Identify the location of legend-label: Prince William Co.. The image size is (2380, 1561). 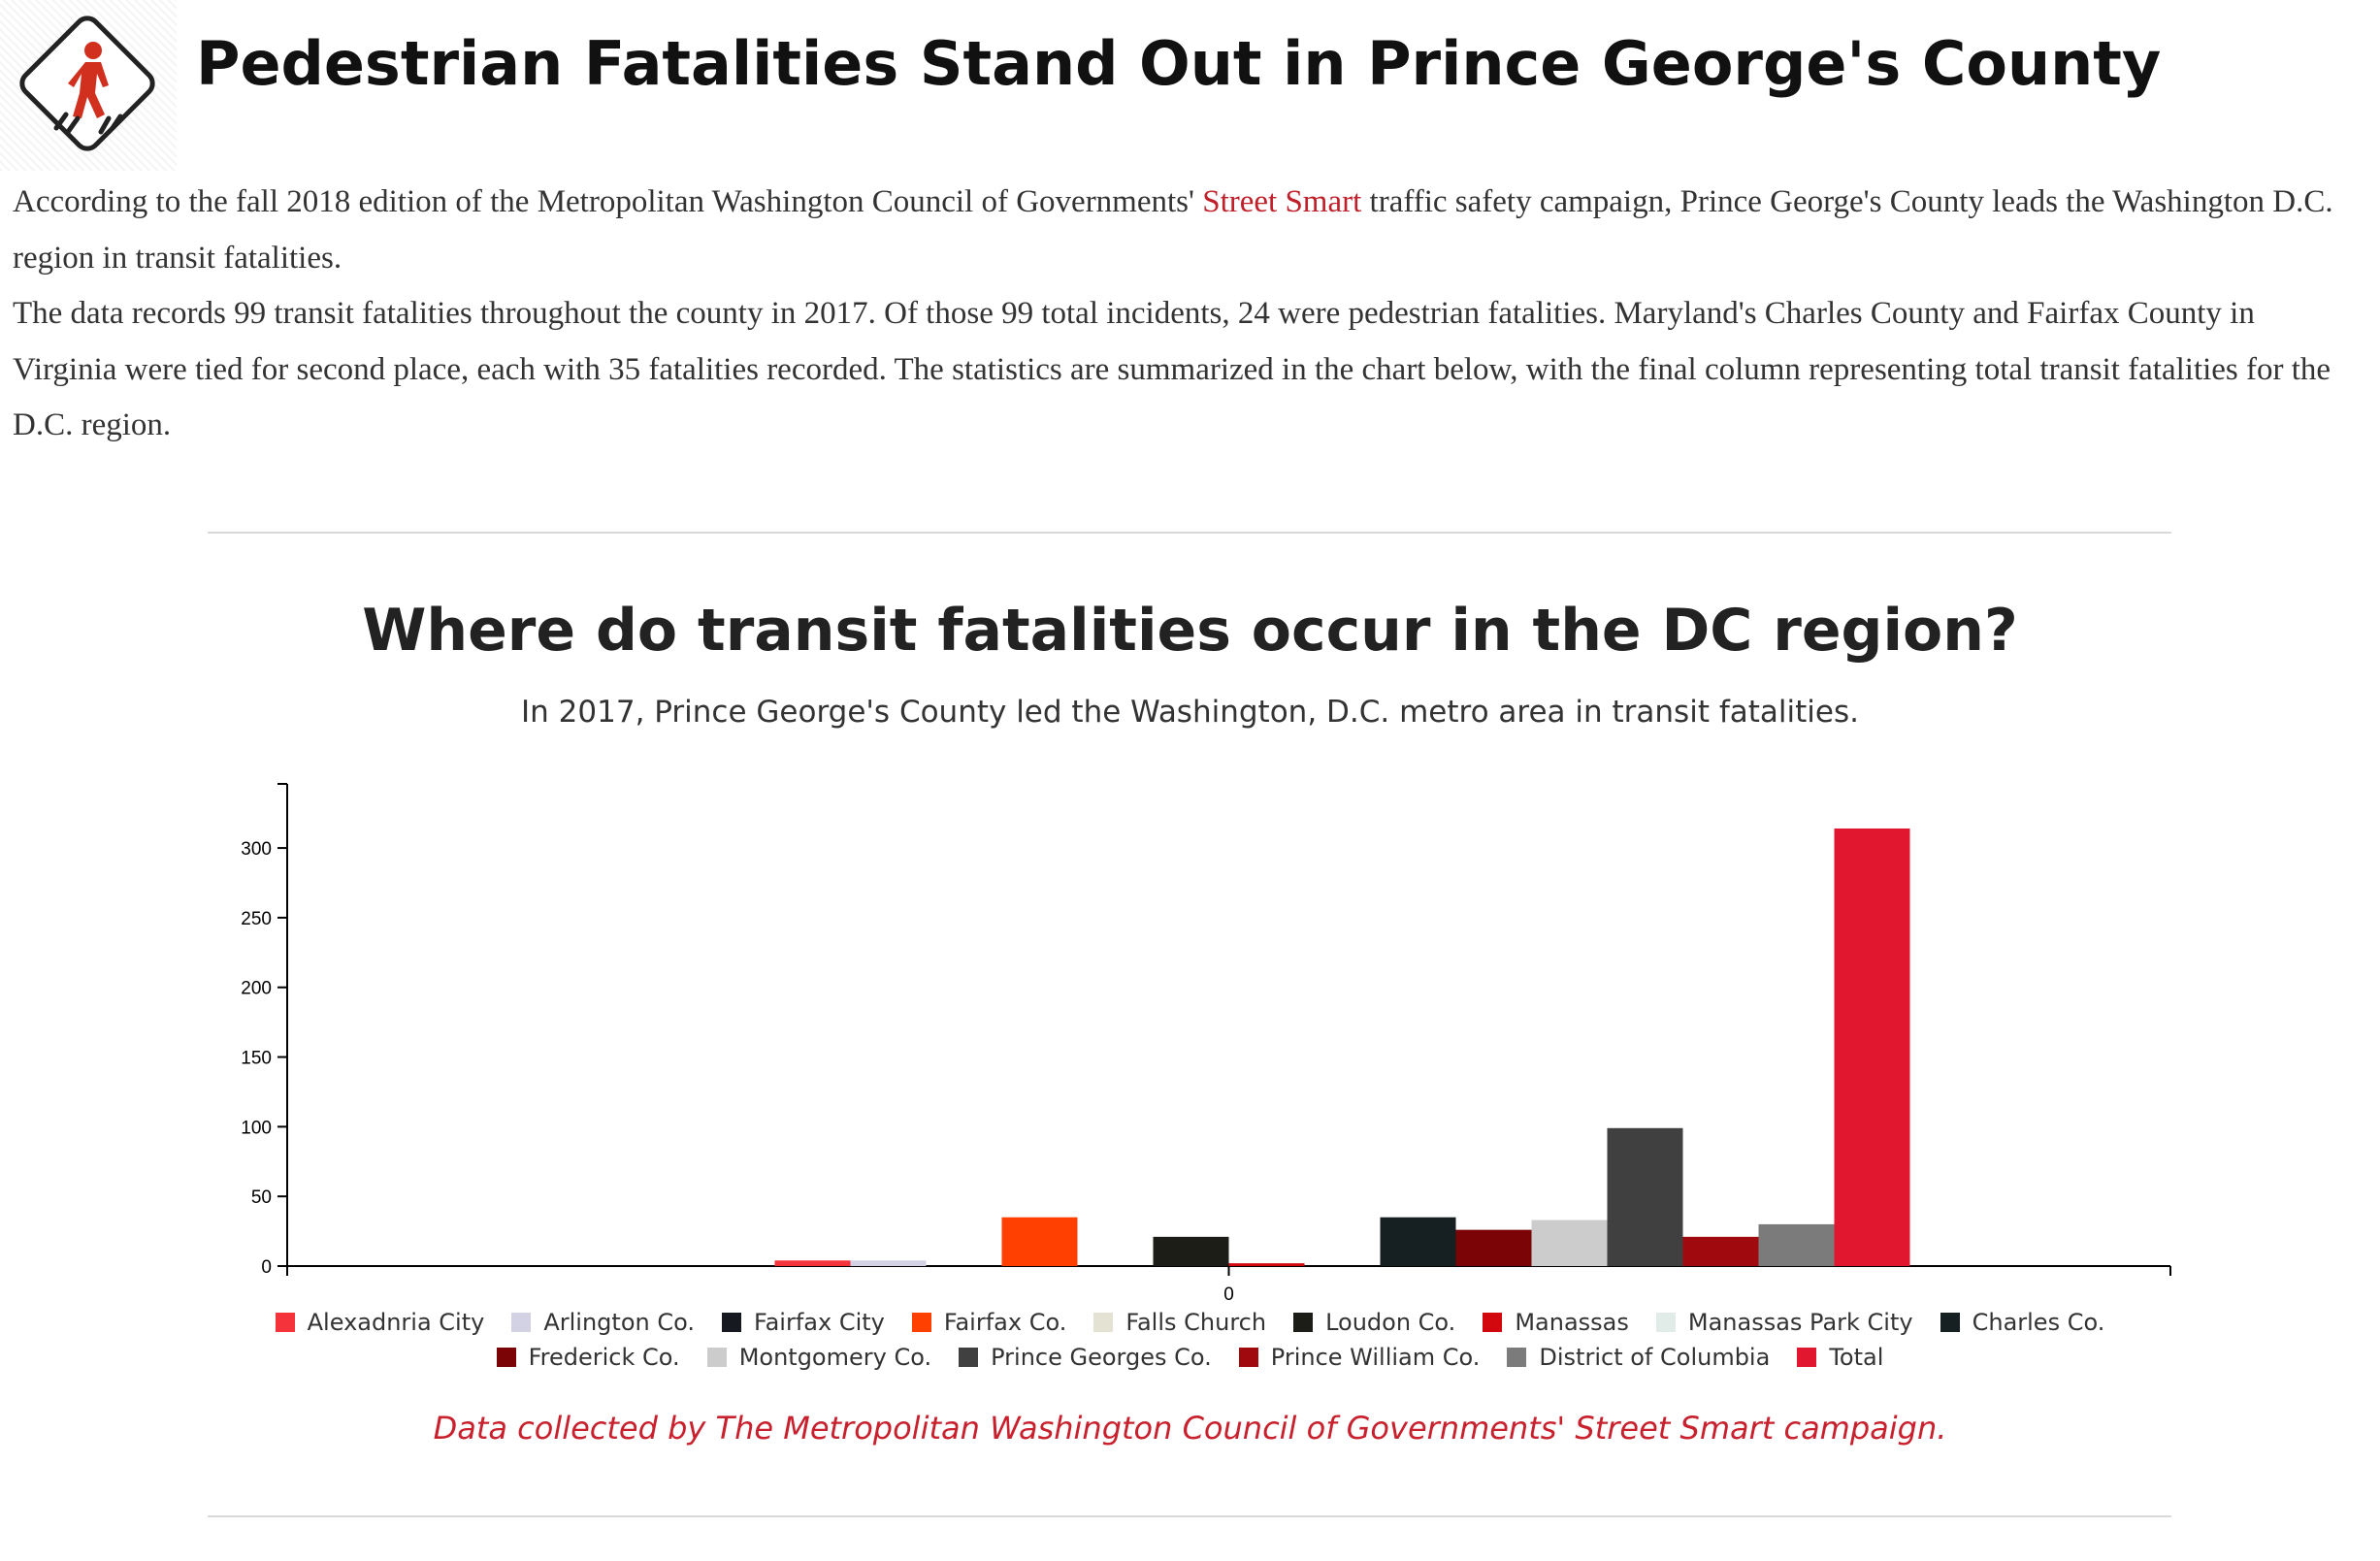
(1375, 1358).